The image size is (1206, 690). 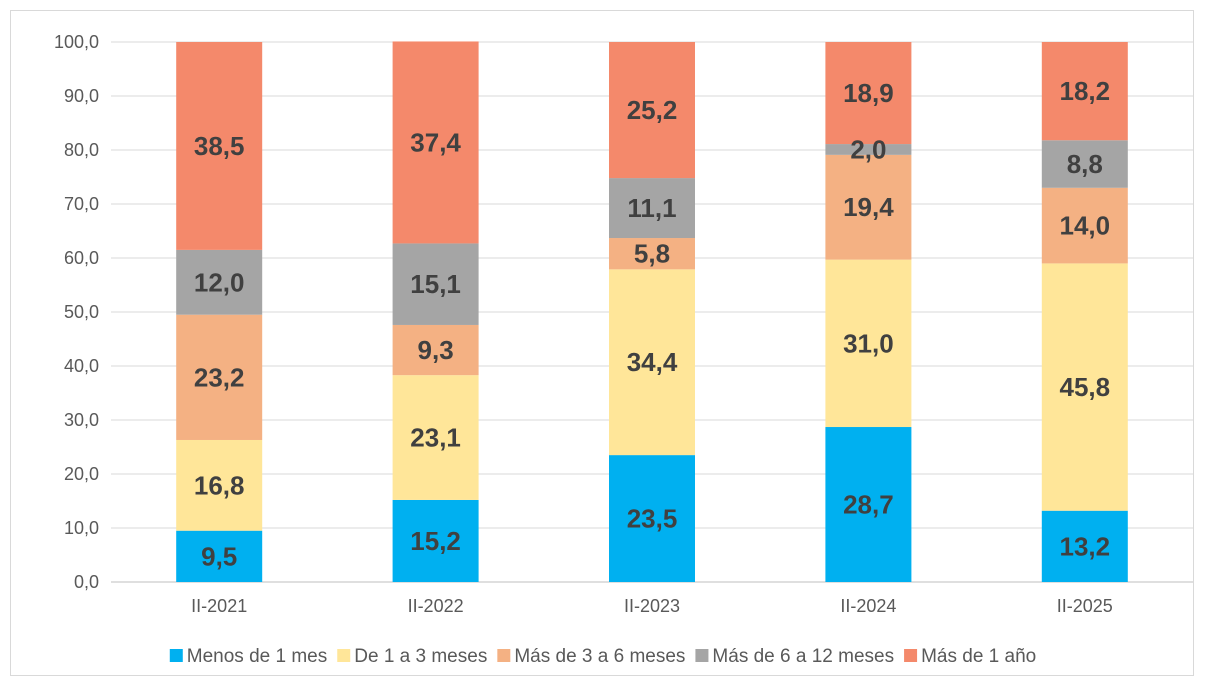 I want to click on data-label: 9,3, so click(x=436, y=350).